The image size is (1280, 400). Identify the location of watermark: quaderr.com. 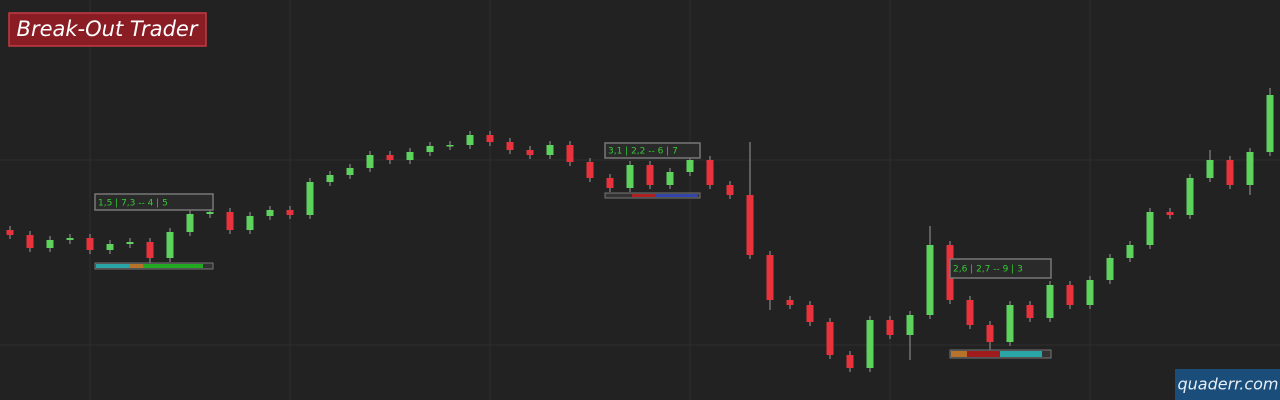
(1227, 384).